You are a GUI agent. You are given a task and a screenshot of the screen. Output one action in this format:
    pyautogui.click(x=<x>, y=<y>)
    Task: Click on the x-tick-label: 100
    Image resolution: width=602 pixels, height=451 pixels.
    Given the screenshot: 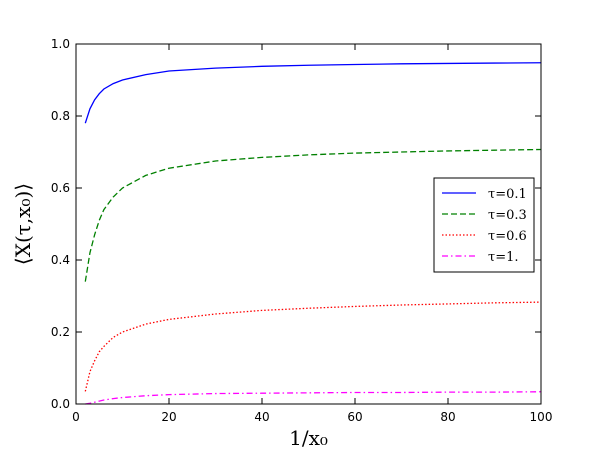 What is the action you would take?
    pyautogui.click(x=541, y=417)
    